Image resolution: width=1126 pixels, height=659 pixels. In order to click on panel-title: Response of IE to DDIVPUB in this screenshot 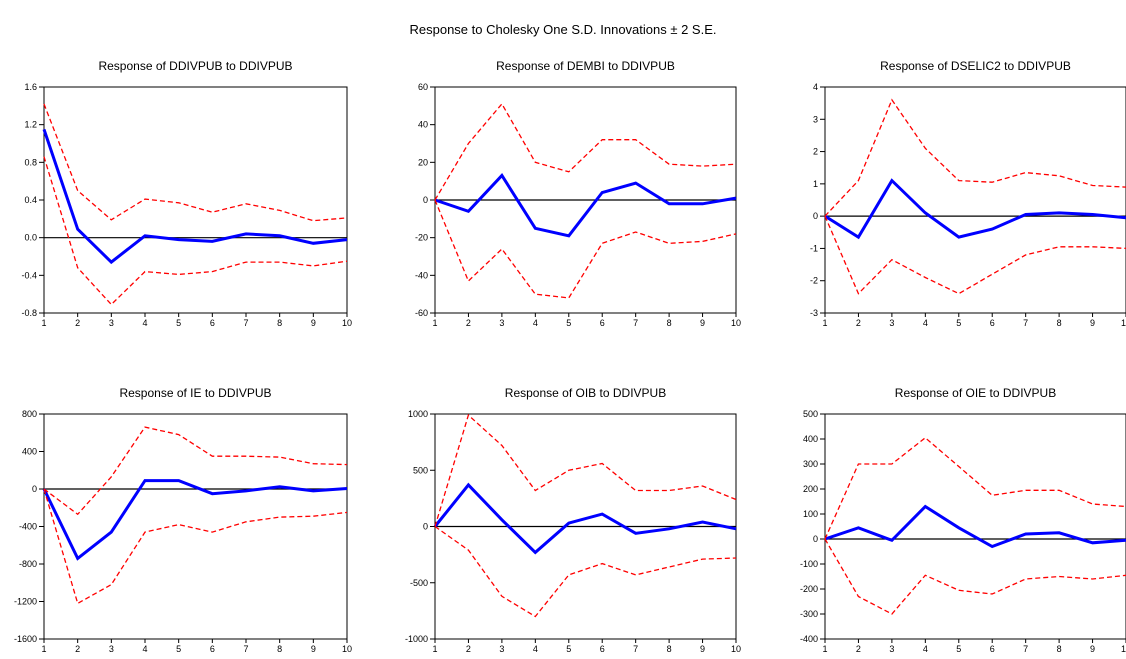, I will do `click(195, 393)`.